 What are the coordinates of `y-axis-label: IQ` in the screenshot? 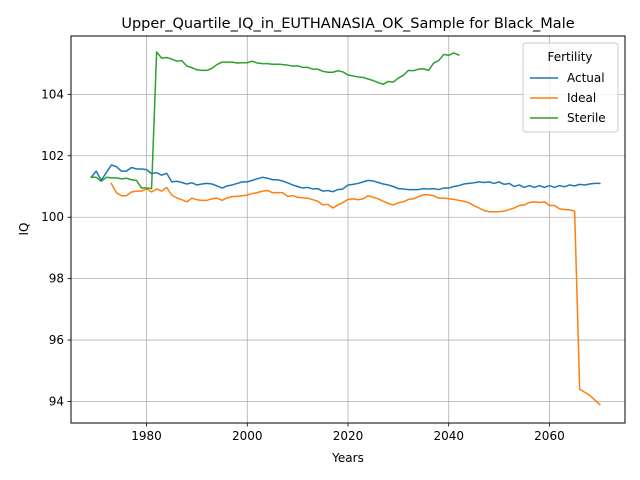 It's located at (24, 229).